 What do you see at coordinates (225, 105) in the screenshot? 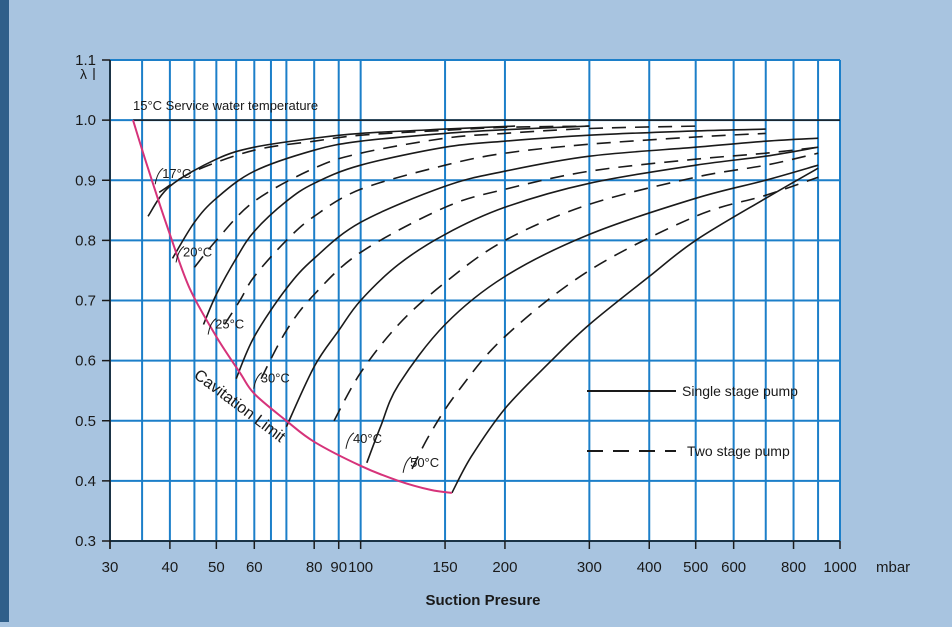
I see `top-line-label: 15°C Service water temperature` at bounding box center [225, 105].